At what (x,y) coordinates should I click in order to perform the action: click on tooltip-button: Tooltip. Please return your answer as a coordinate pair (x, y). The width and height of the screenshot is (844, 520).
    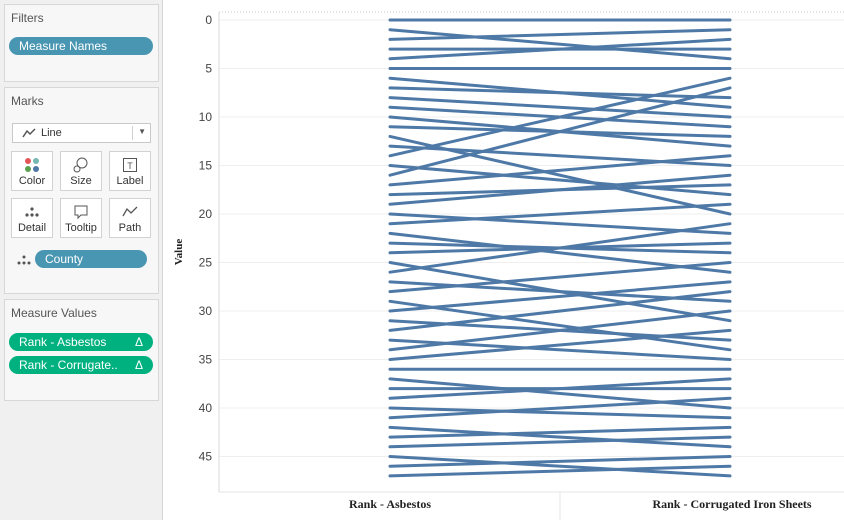
    Looking at the image, I should click on (81, 218).